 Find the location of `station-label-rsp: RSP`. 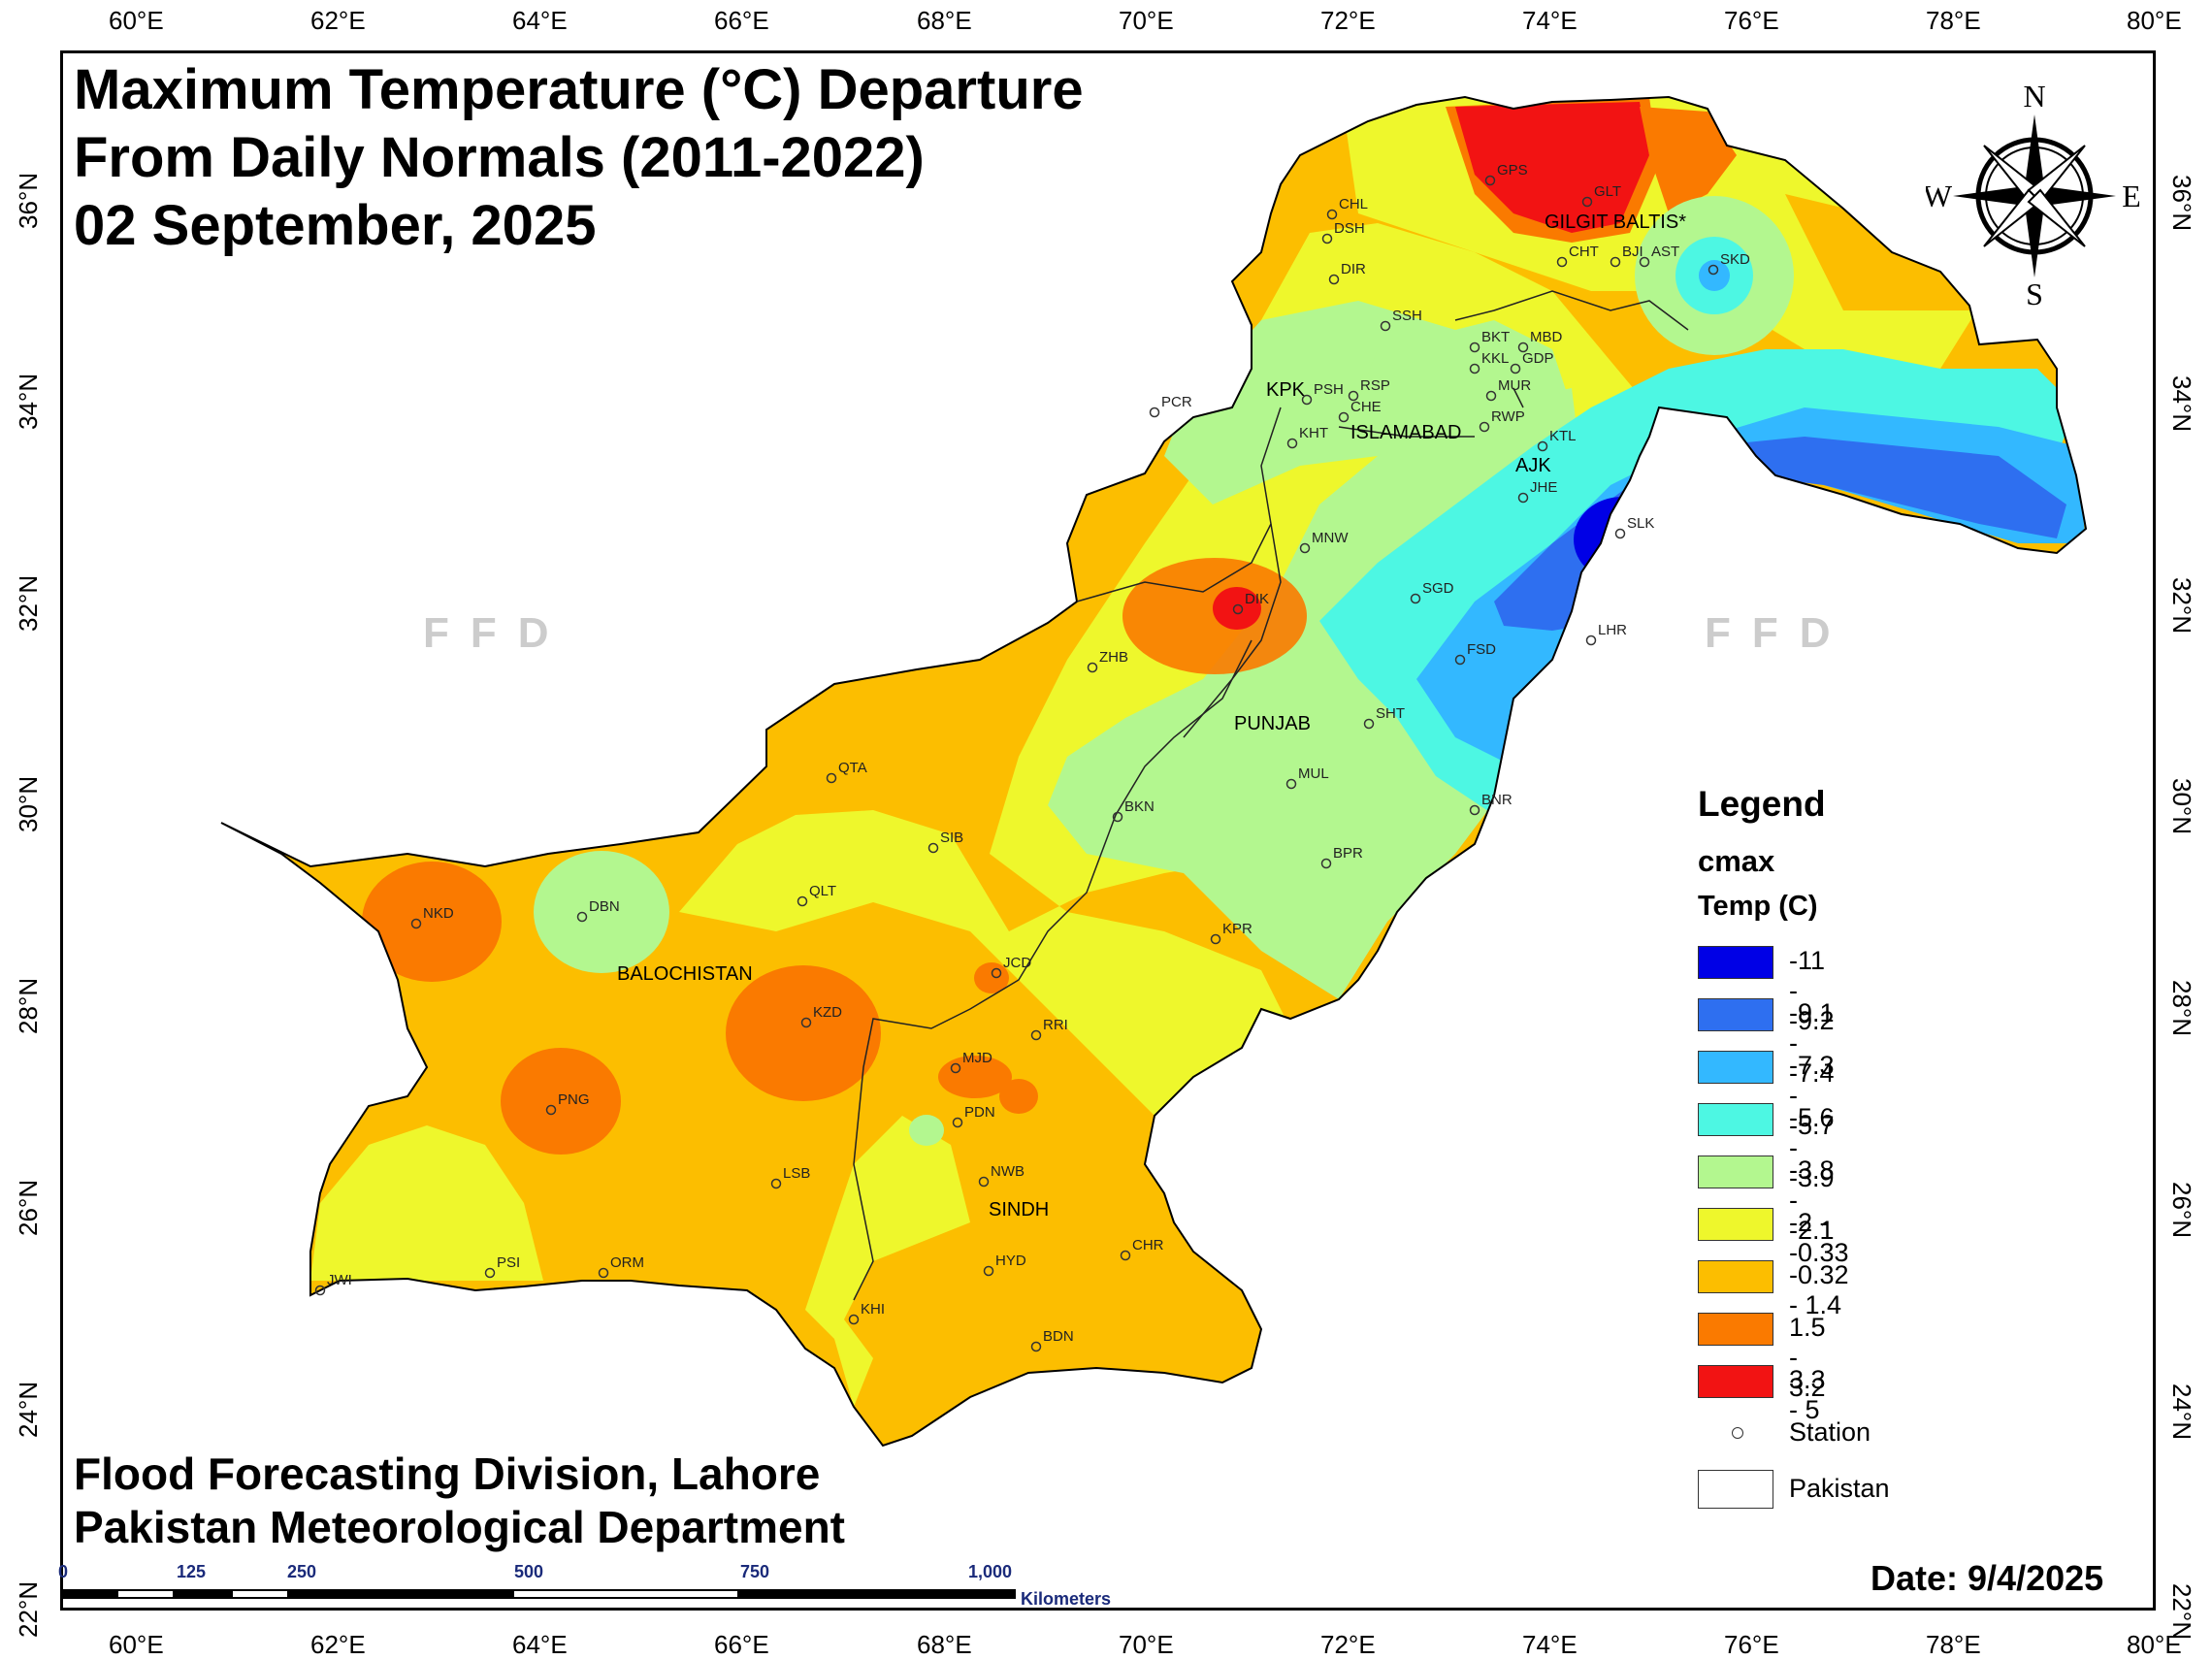

station-label-rsp: RSP is located at coordinates (1375, 385).